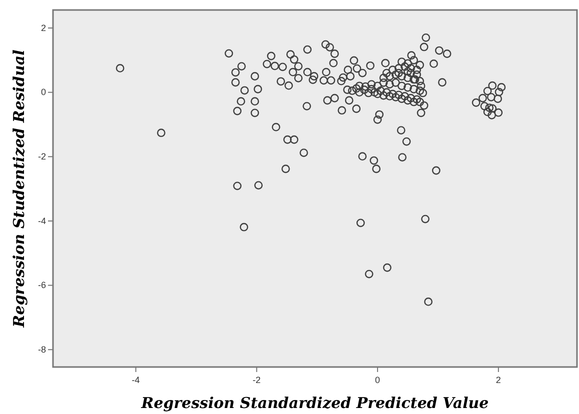 The image size is (579, 414). I want to click on x-axis-title: Regression Standardized Predicted Value, so click(314, 403).